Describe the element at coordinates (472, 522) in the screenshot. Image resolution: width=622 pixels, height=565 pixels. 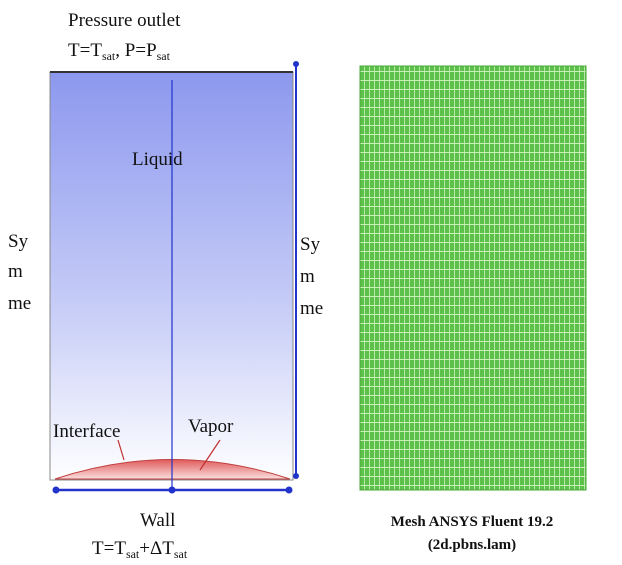
I see `mesh-caption: Mesh ANSYS Fluent 19.2` at that location.